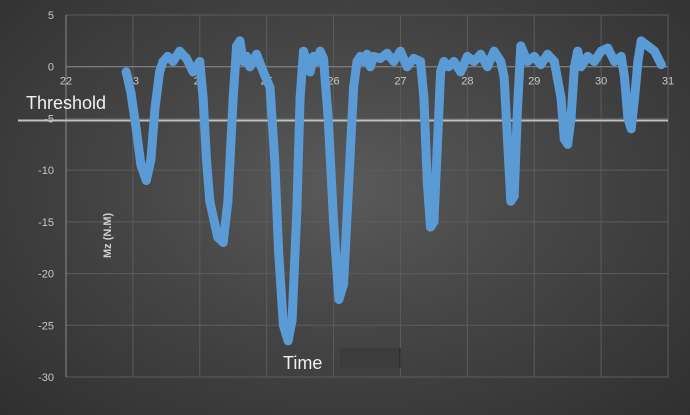  I want to click on x-tick-label: 29, so click(534, 82).